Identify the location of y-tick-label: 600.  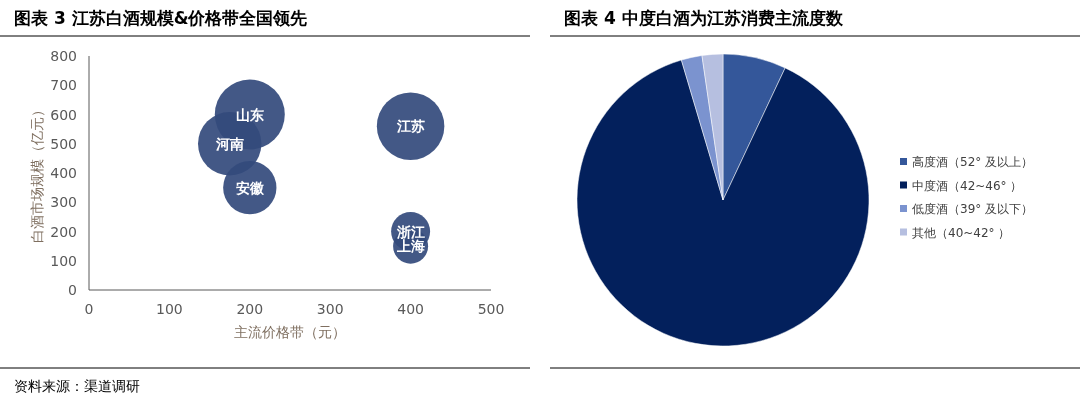
(63, 114).